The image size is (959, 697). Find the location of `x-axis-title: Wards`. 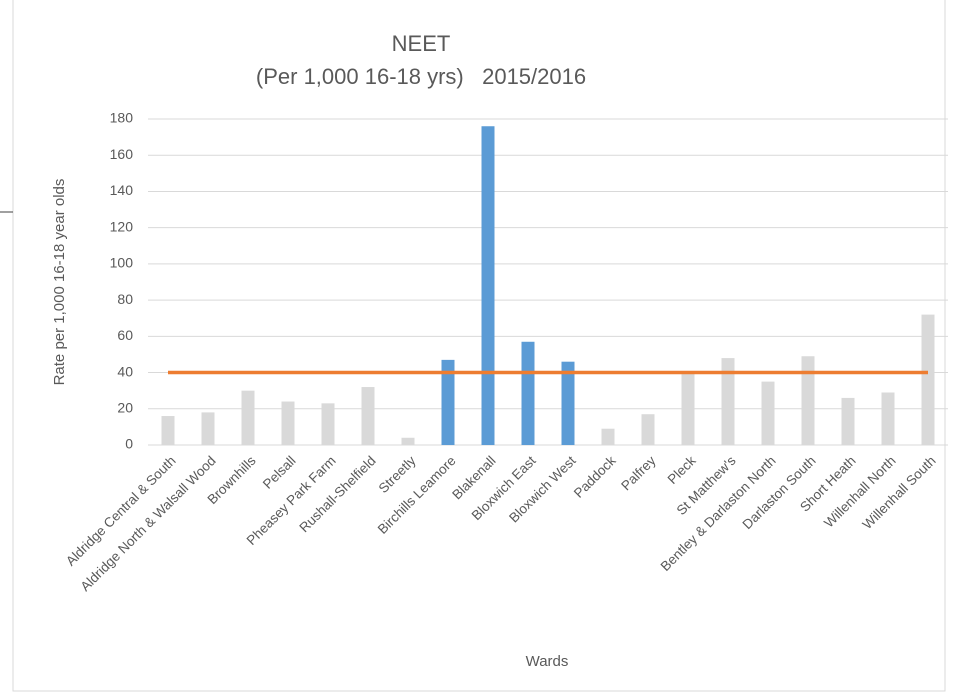

x-axis-title: Wards is located at coordinates (547, 661).